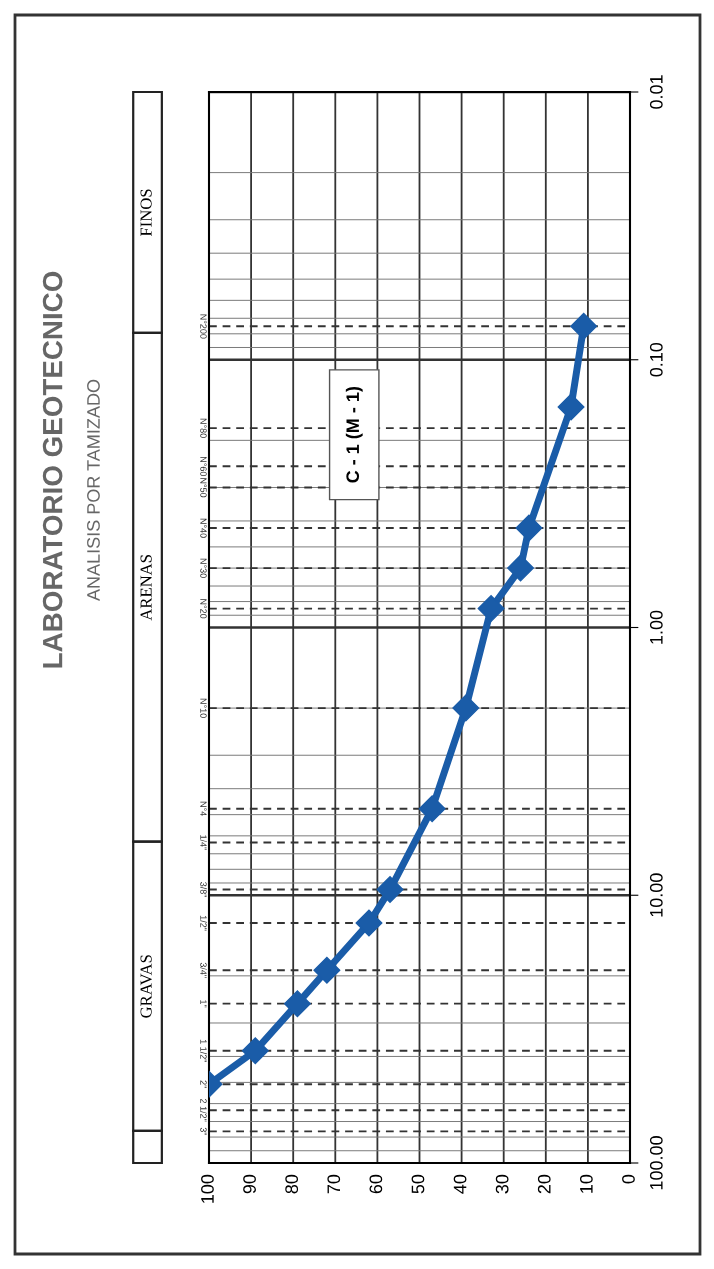 This screenshot has height=1269, width=714. What do you see at coordinates (203, 1084) in the screenshot?
I see `text: 2"` at bounding box center [203, 1084].